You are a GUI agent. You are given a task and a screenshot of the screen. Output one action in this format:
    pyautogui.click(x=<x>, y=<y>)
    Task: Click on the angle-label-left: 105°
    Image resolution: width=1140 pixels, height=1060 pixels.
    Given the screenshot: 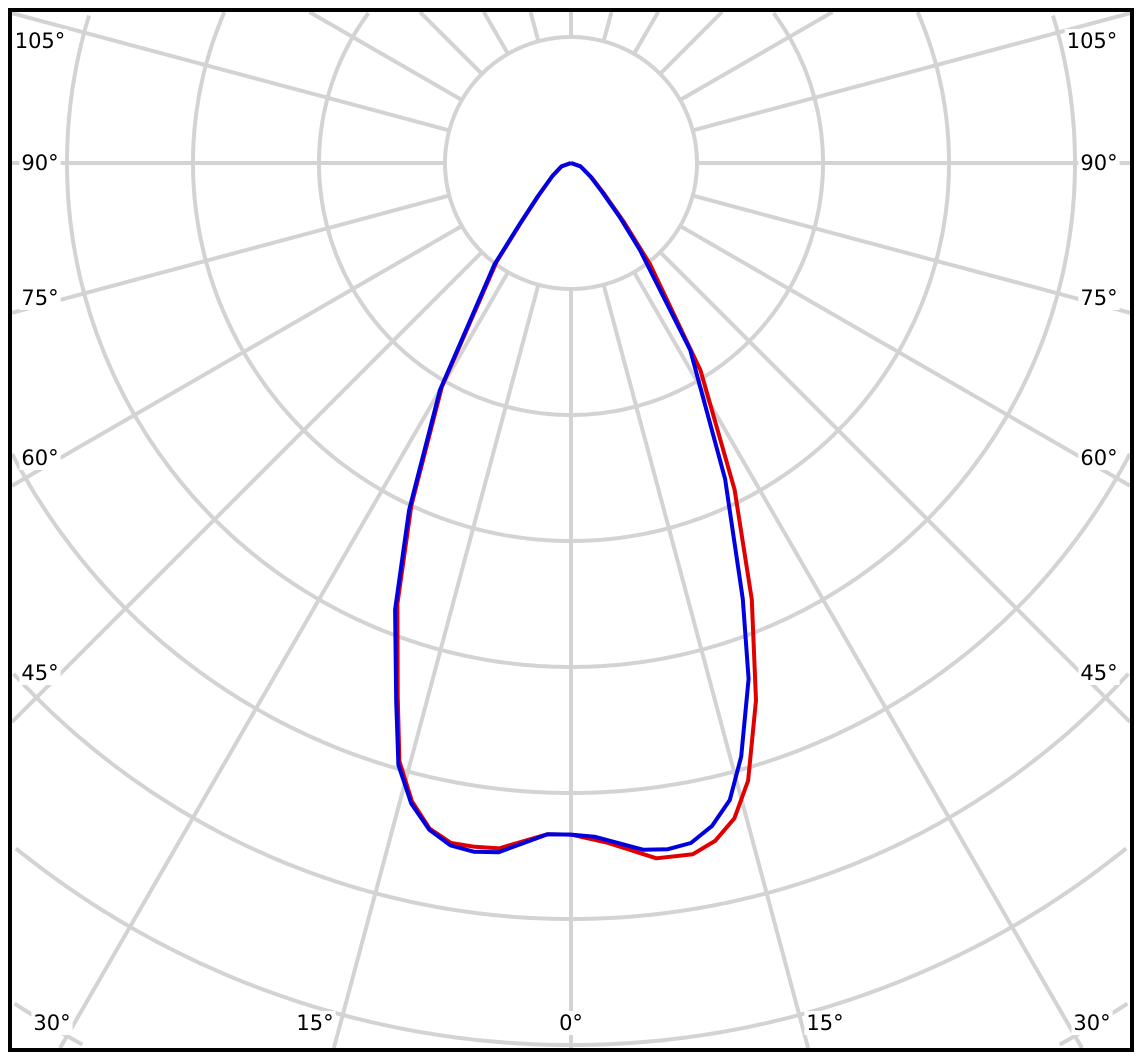 What is the action you would take?
    pyautogui.click(x=40, y=41)
    